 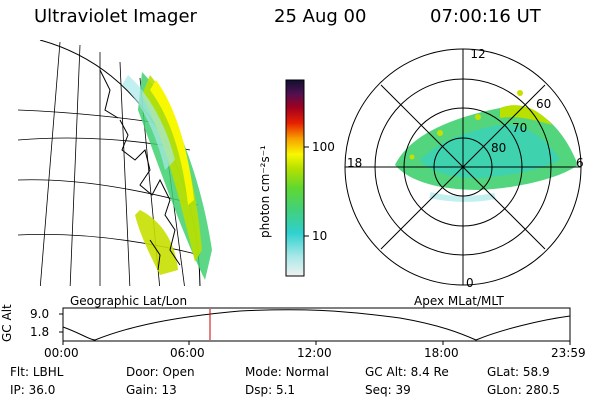 What do you see at coordinates (33, 390) in the screenshot?
I see `info-ip: IP: 36.0` at bounding box center [33, 390].